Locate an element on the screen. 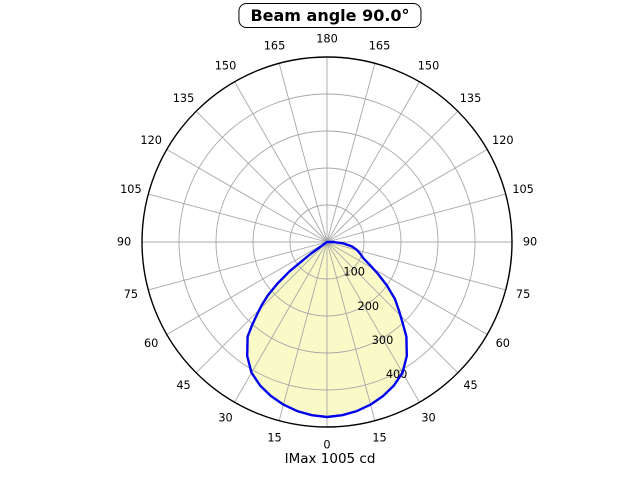 This screenshot has height=480, width=640. beam-curve is located at coordinates (327, 329).